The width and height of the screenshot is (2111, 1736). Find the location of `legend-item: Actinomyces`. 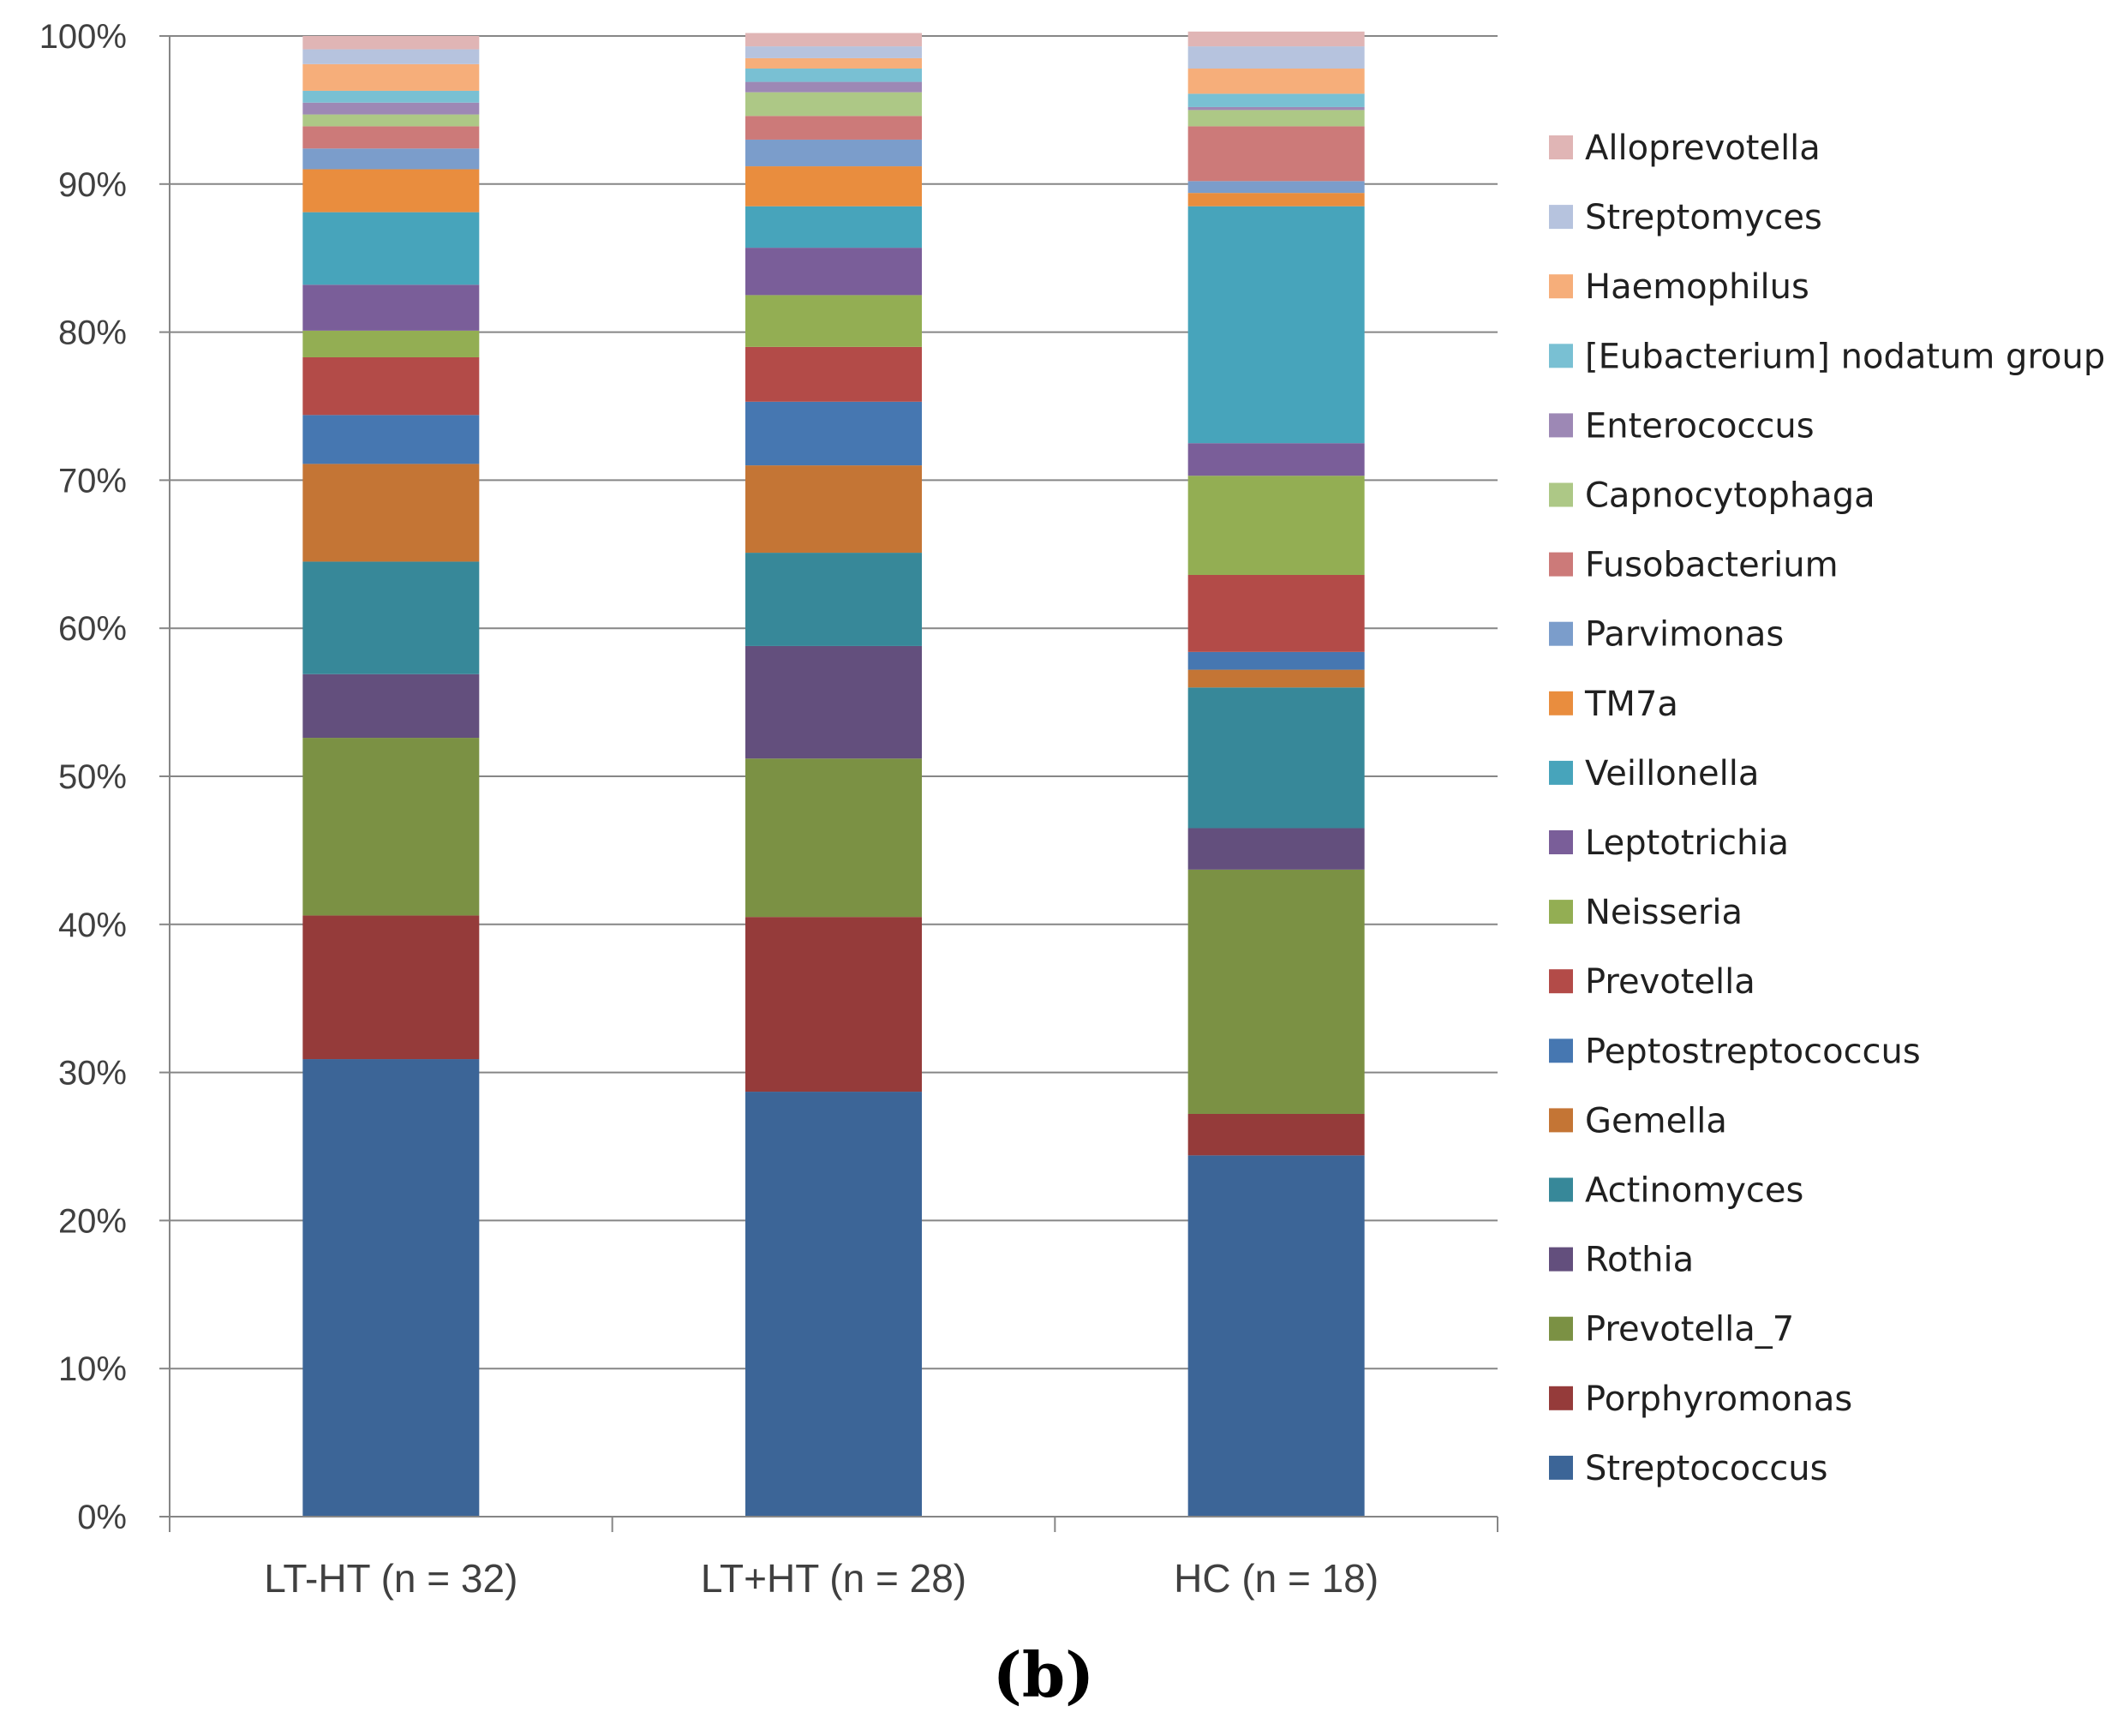

legend-item: Actinomyces is located at coordinates (1676, 1191).